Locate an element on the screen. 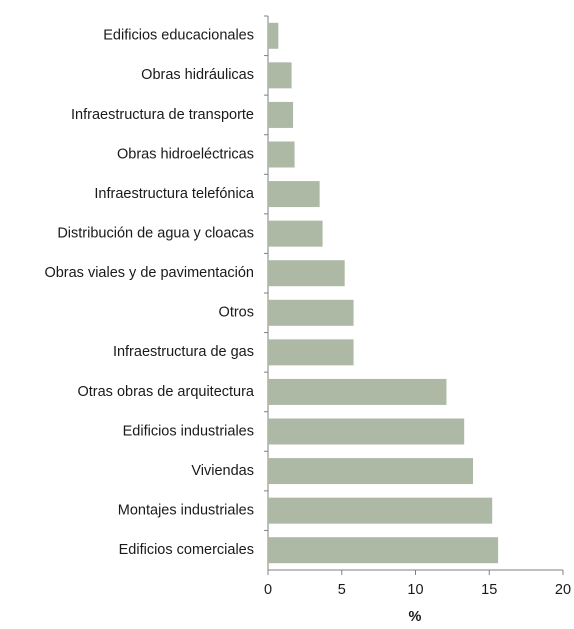  y-tick-label: Otros is located at coordinates (236, 313).